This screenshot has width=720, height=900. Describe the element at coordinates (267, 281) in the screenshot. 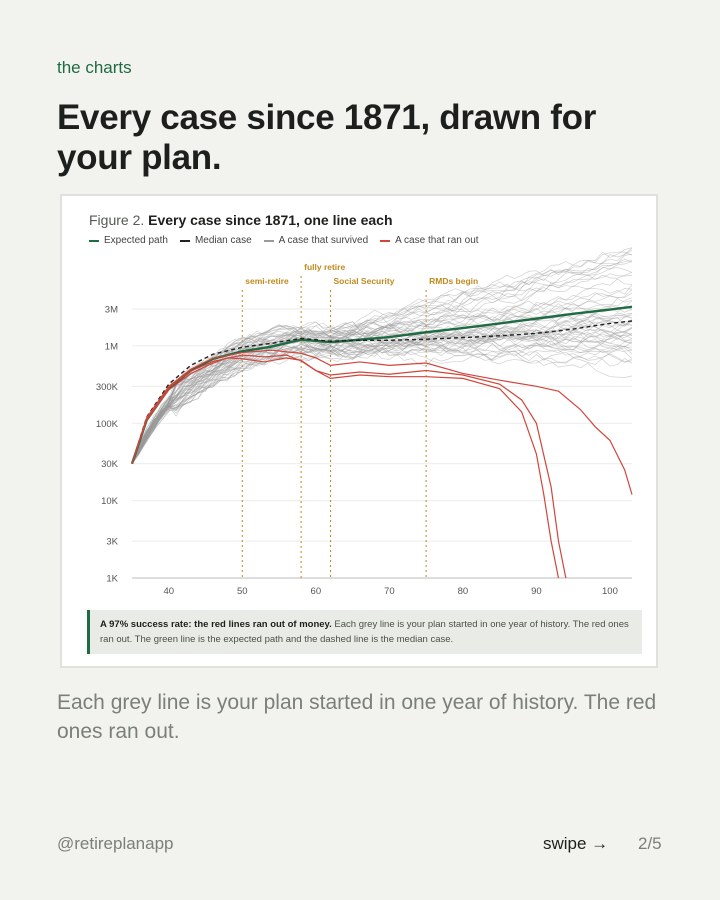

I see `milestone-label: semi-retire` at that location.